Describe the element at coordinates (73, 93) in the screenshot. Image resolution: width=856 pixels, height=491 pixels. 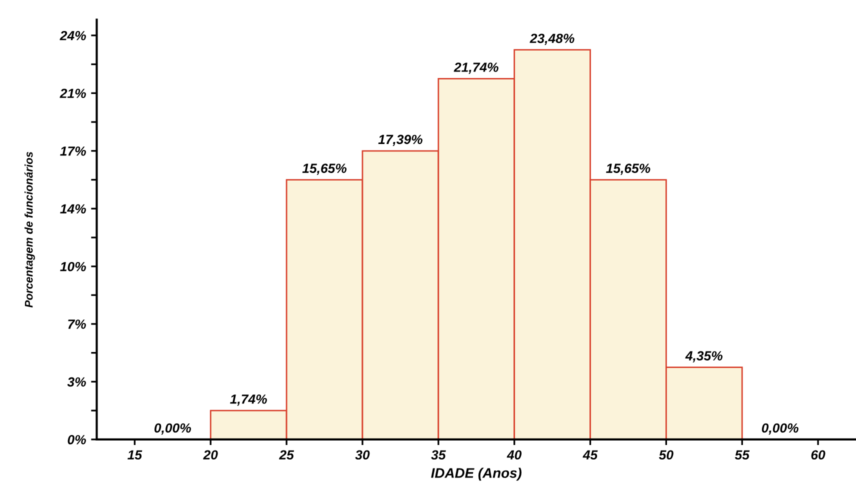
I see `y-tick-label: 21%` at that location.